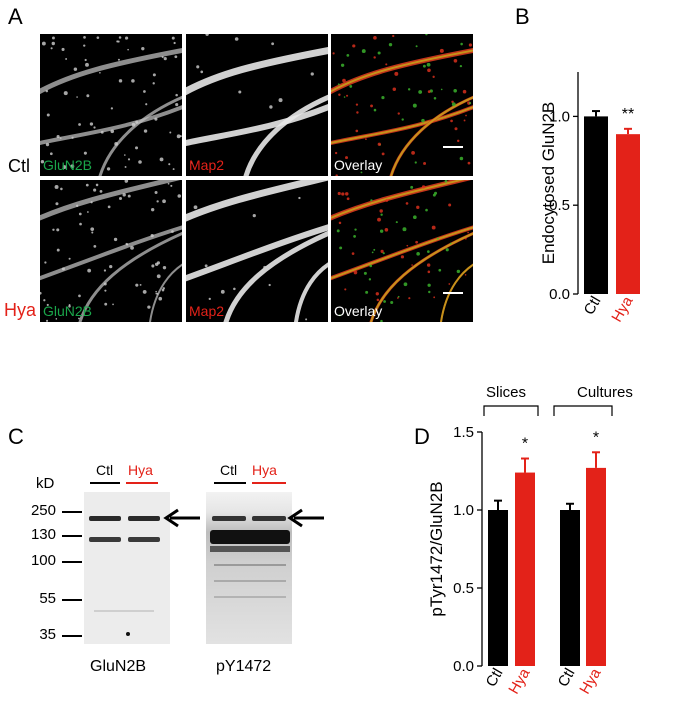 This screenshot has width=675, height=702. I want to click on py1472-blot, so click(249, 568).